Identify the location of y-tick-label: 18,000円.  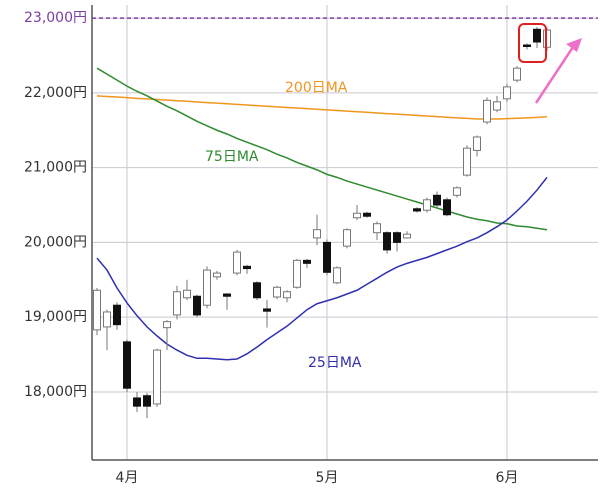
(55, 392).